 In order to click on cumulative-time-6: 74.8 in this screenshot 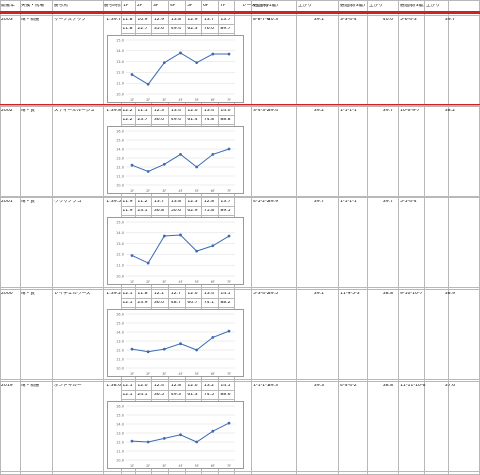, I will do `click(209, 120)`.